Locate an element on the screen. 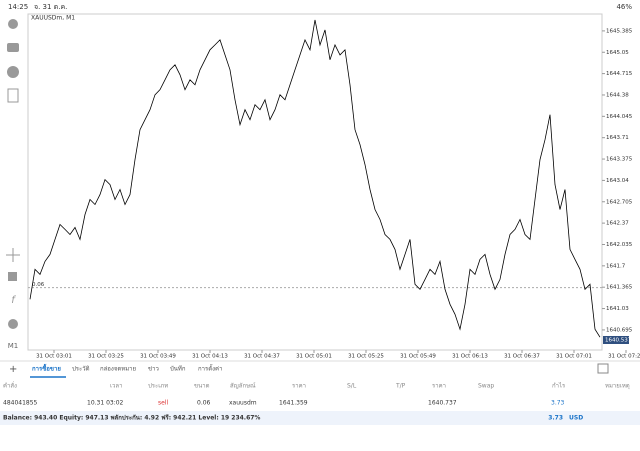  tab: ประวัติ is located at coordinates (81, 369).